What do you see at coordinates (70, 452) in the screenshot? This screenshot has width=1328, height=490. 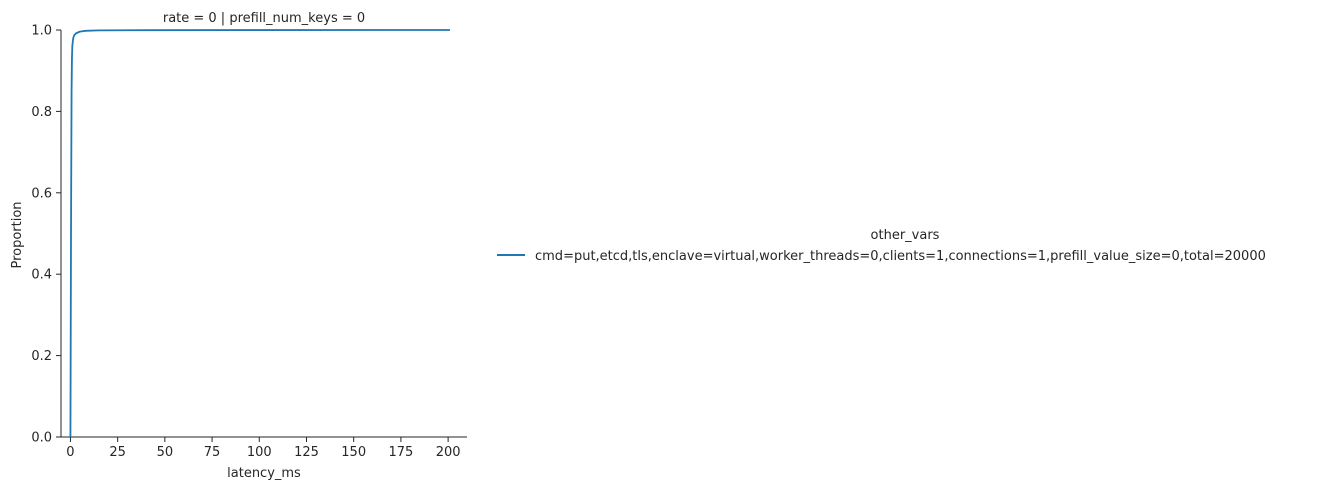 I see `x-tick-label: 0` at bounding box center [70, 452].